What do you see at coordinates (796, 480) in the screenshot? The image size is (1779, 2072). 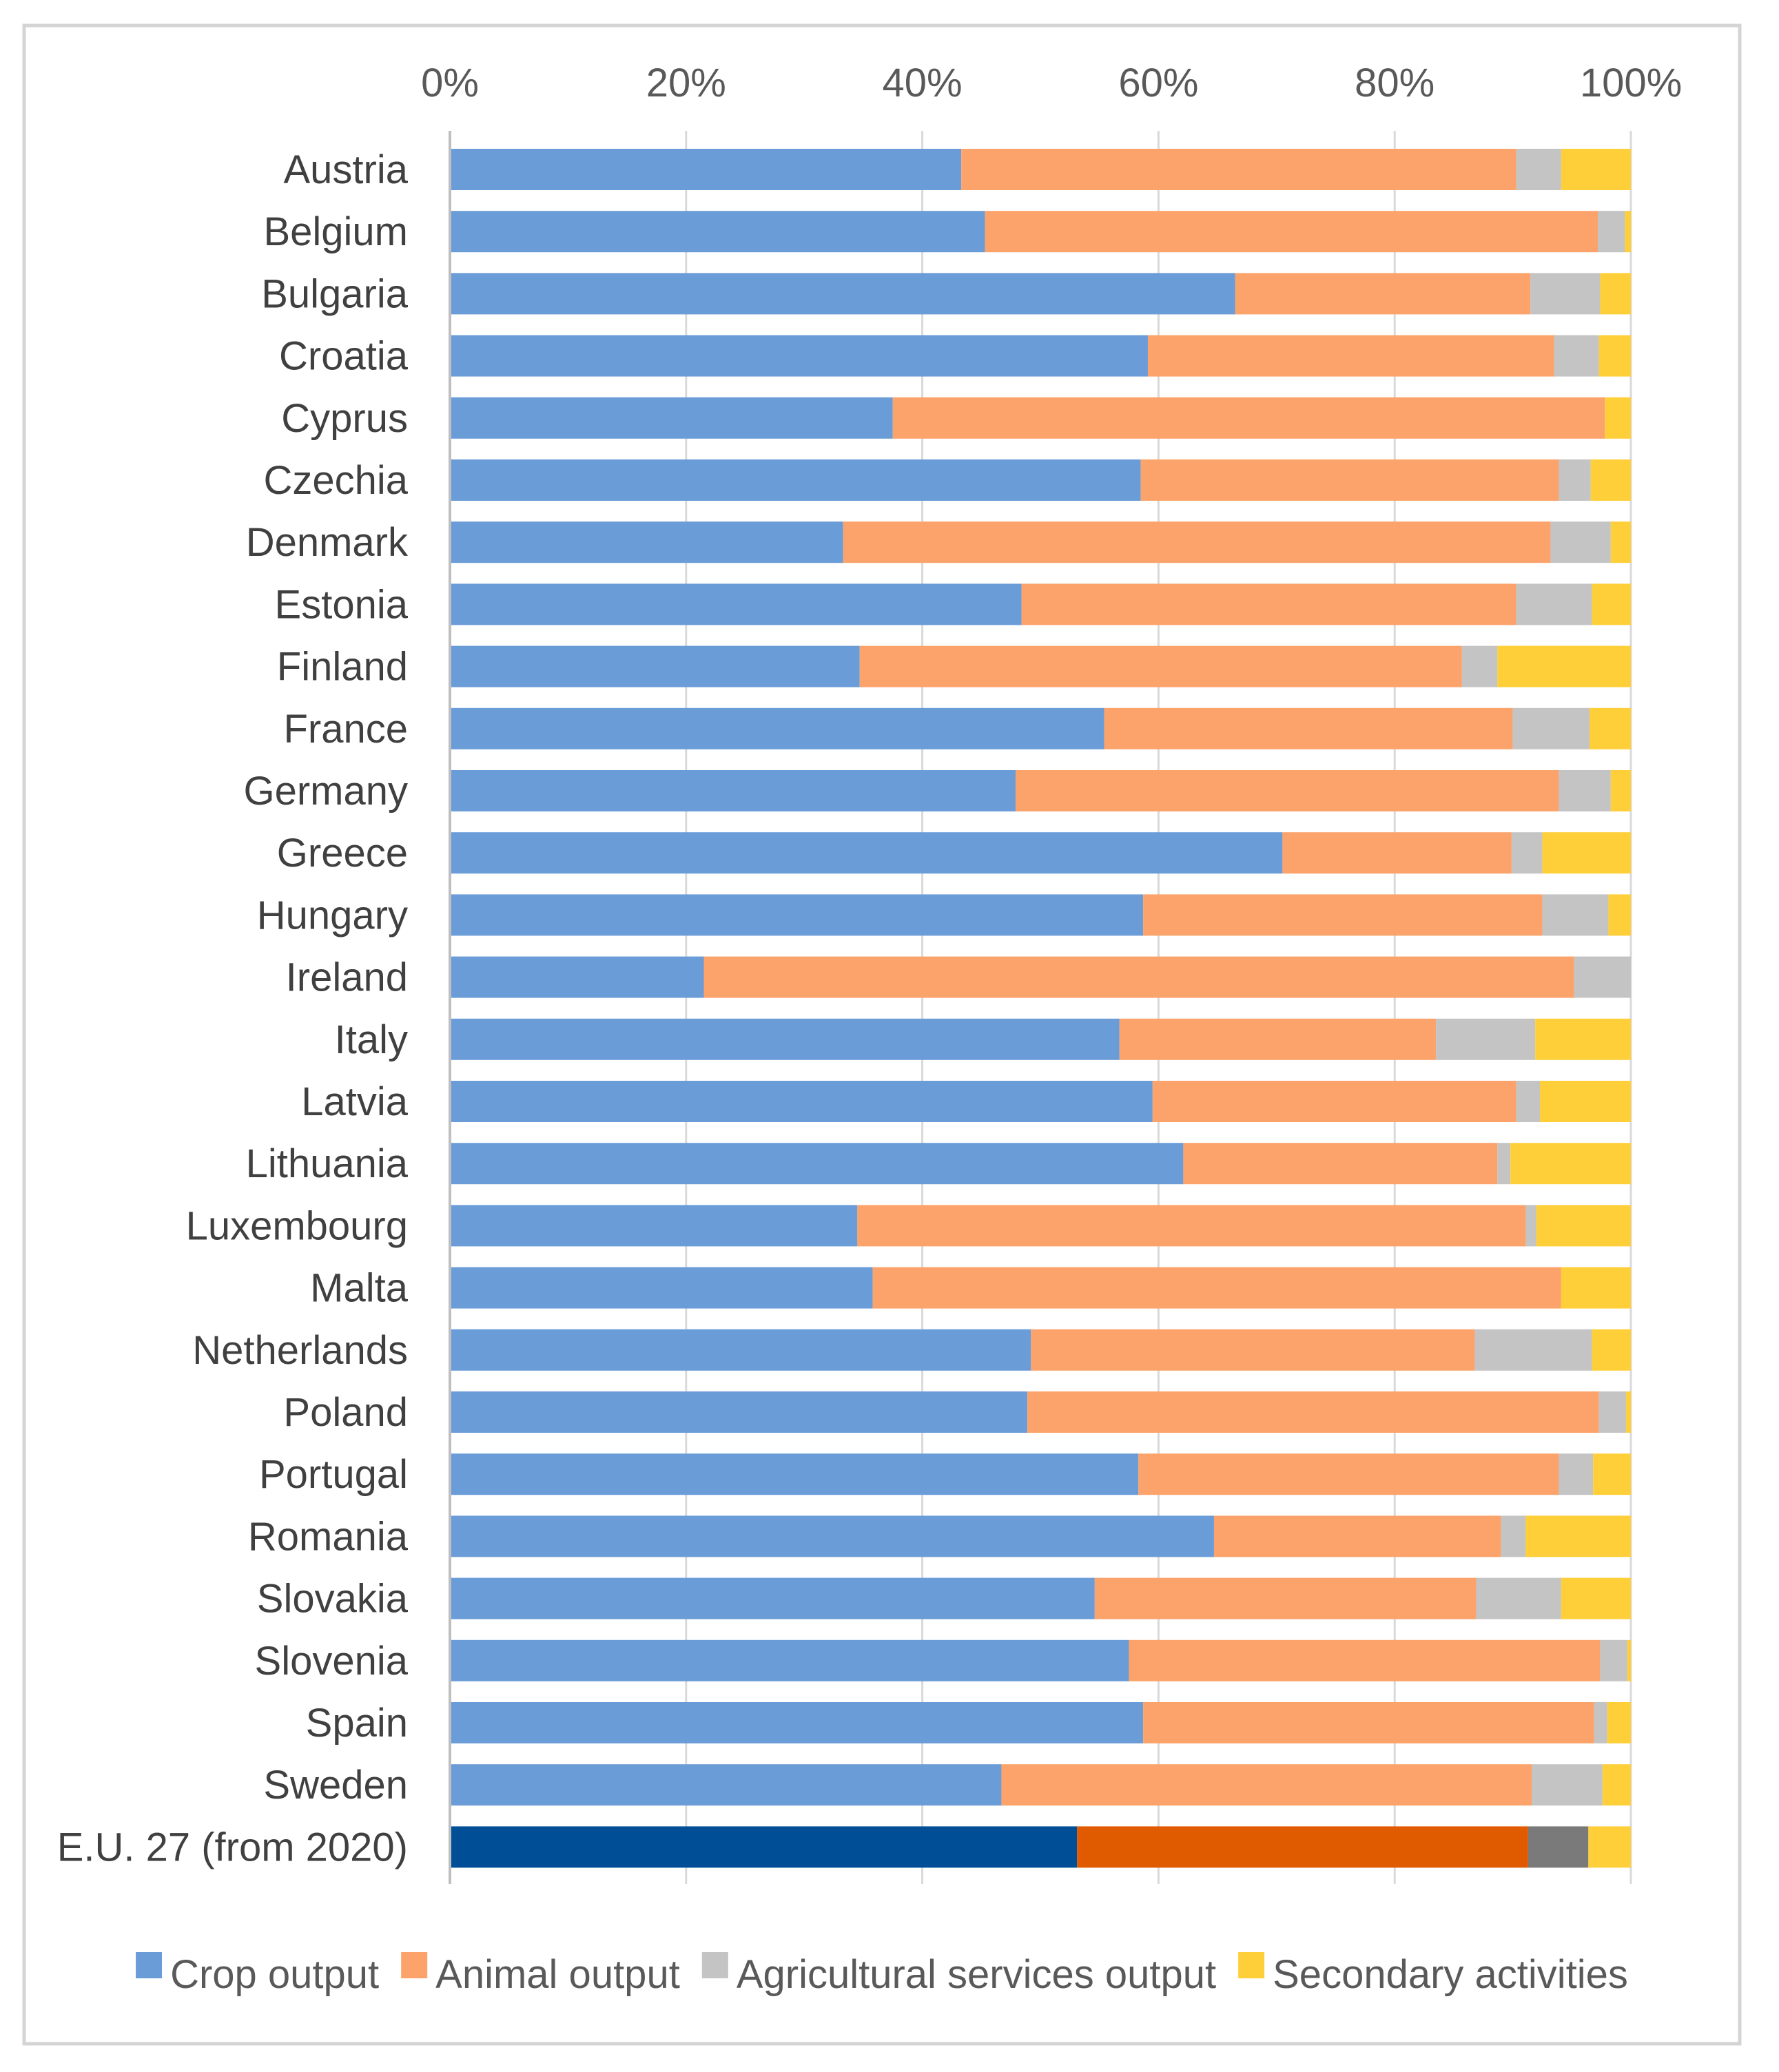 I see `bar-czechia-crop-output` at bounding box center [796, 480].